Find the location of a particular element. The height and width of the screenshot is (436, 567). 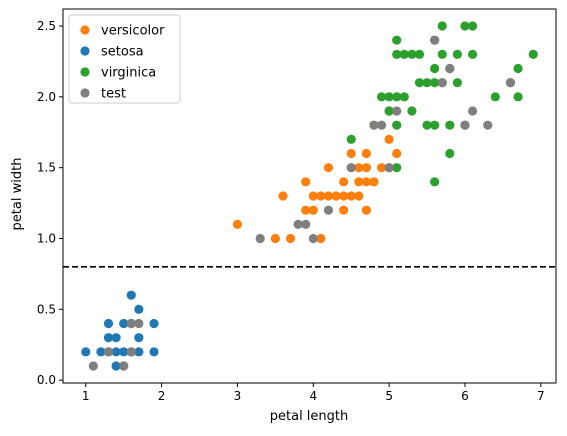

y-tick-label: 1.5 is located at coordinates (46, 168).